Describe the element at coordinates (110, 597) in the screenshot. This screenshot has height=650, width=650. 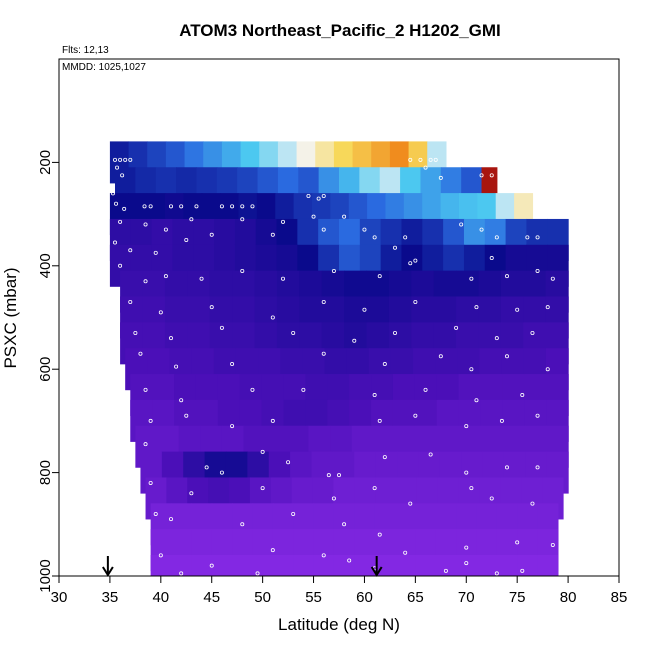
I see `x-tick-label-35: 35` at that location.